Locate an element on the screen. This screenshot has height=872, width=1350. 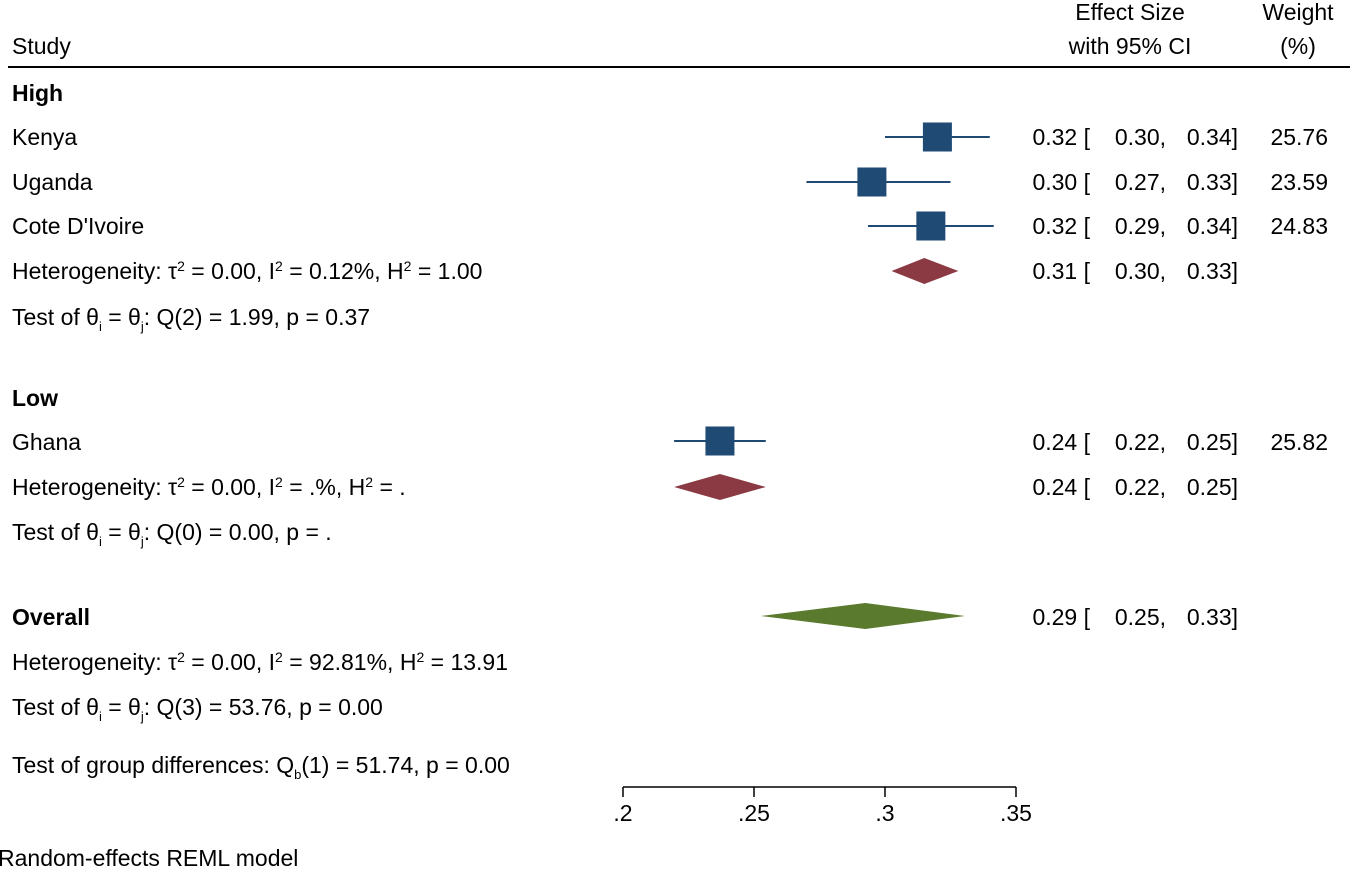
weight-kenya: 25.76 is located at coordinates (1299, 137).